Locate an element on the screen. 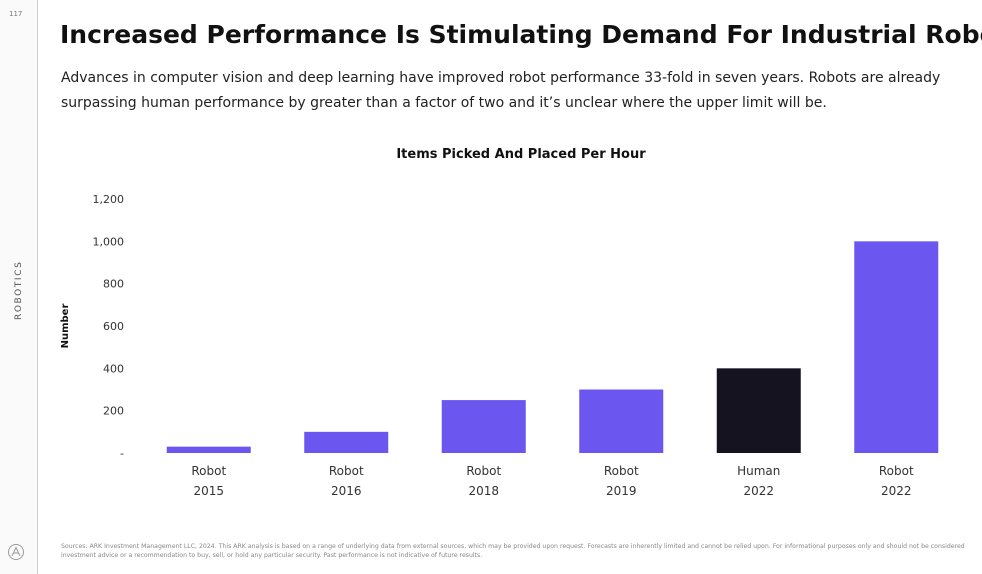 This screenshot has width=982, height=574. x-tick-label: 2016 is located at coordinates (346, 491).